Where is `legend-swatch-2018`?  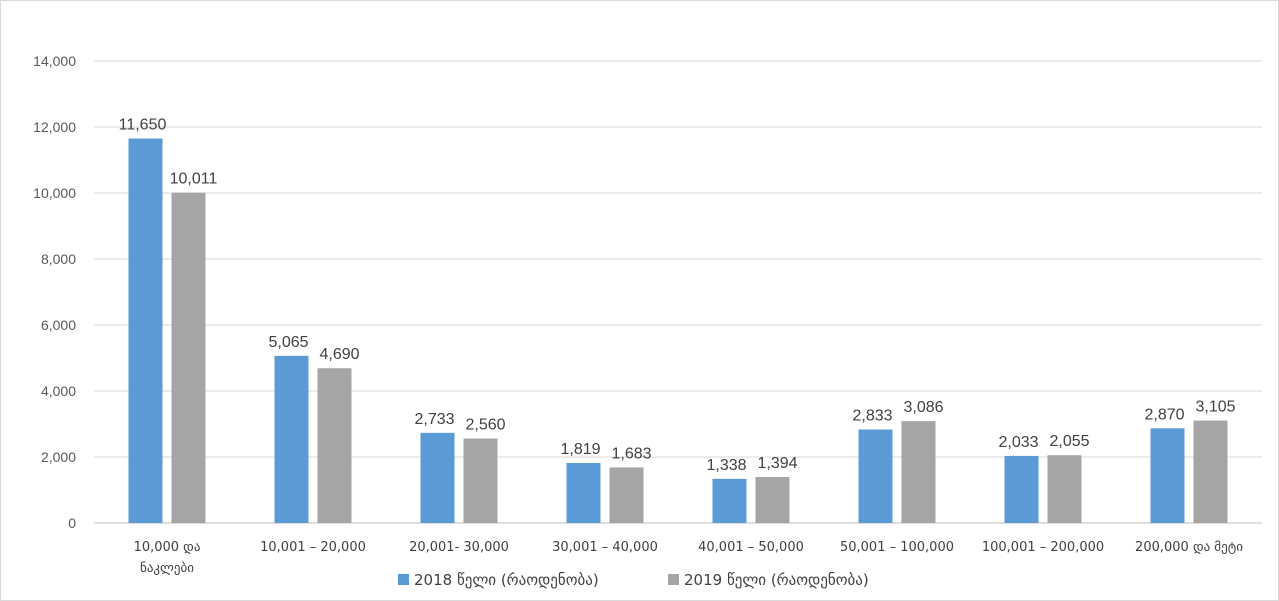
legend-swatch-2018 is located at coordinates (403, 579).